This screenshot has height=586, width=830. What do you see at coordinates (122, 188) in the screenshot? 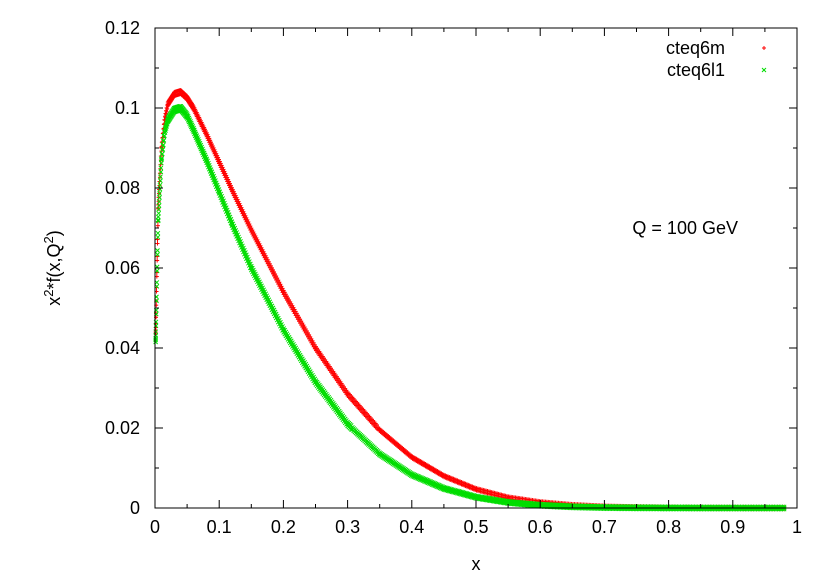
I see `y-tick-label: 0.08` at bounding box center [122, 188].